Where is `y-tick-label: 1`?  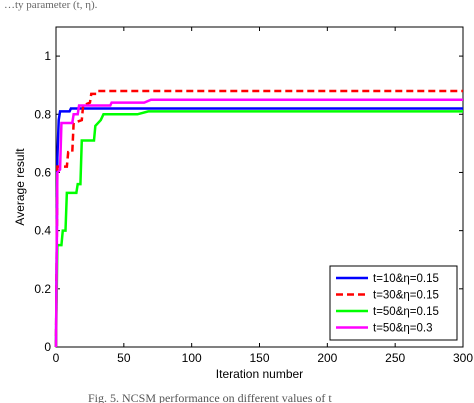 y-tick-label: 1 is located at coordinates (47, 56).